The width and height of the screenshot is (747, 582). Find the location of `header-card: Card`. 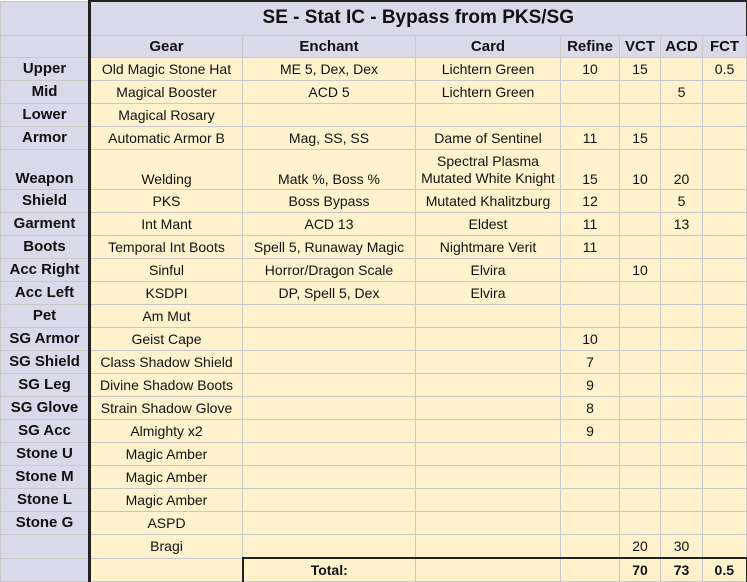

header-card: Card is located at coordinates (488, 46).